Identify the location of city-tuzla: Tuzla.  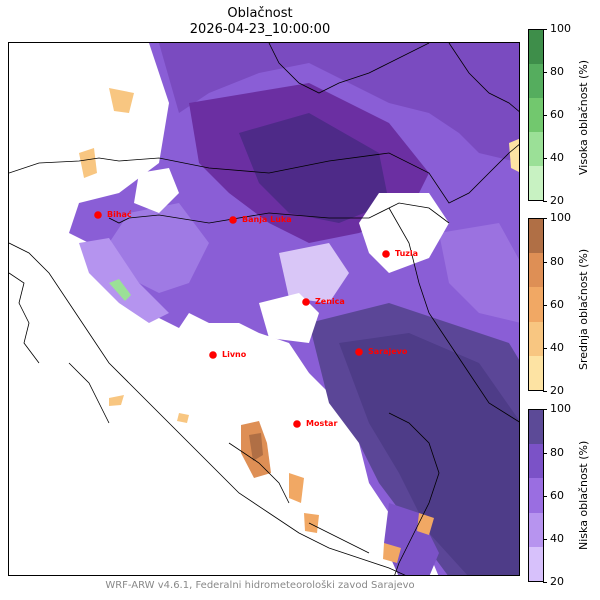
(400, 253).